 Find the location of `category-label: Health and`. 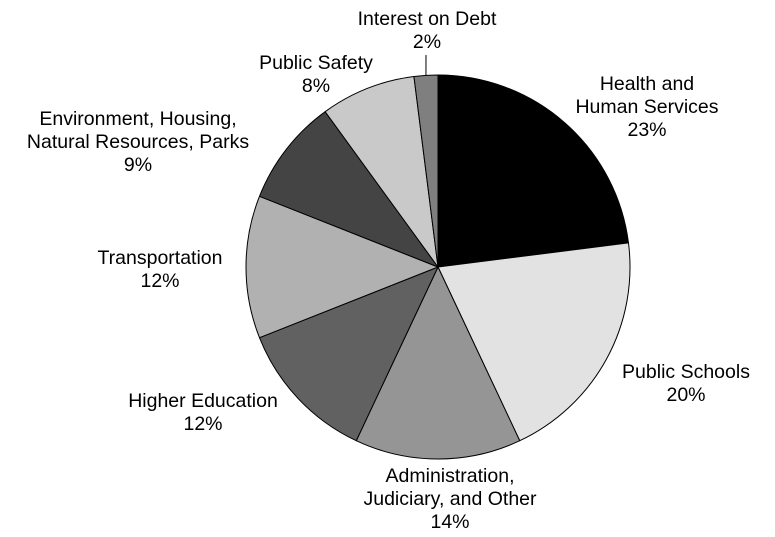

category-label: Health and is located at coordinates (647, 84).